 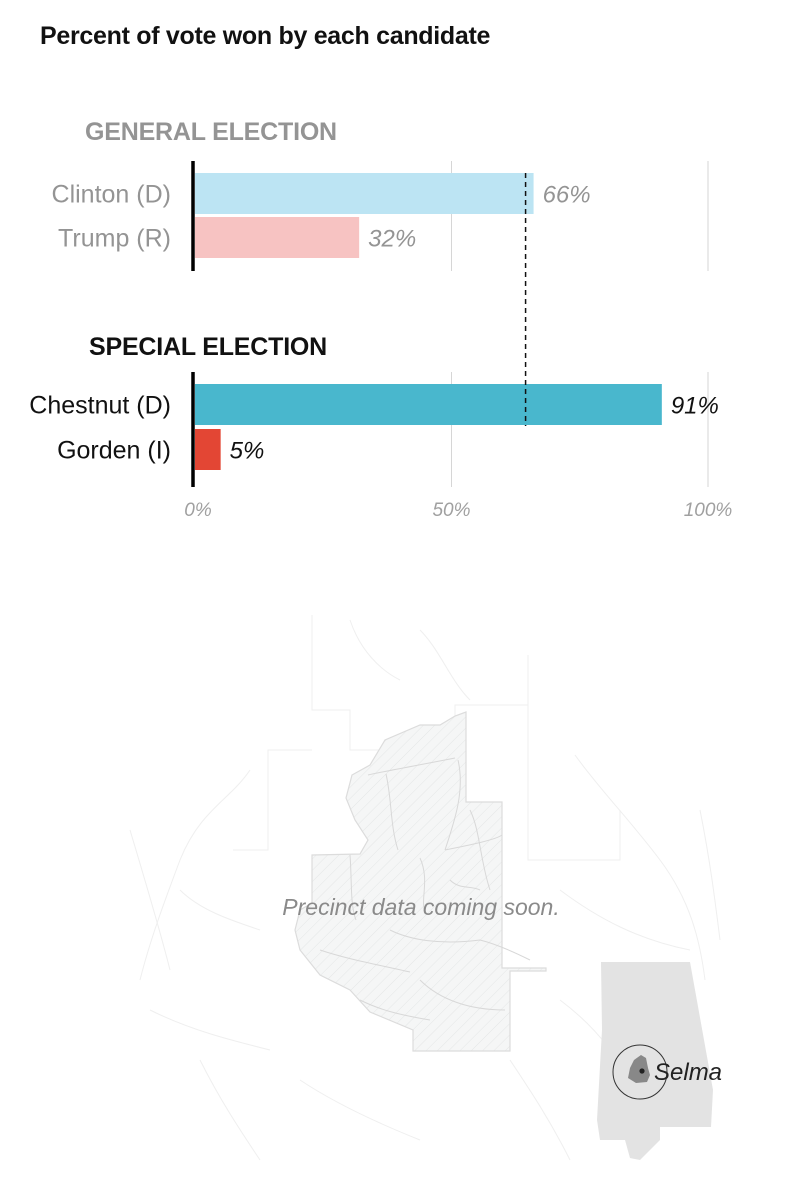 What do you see at coordinates (567, 195) in the screenshot?
I see `value-label: 66%` at bounding box center [567, 195].